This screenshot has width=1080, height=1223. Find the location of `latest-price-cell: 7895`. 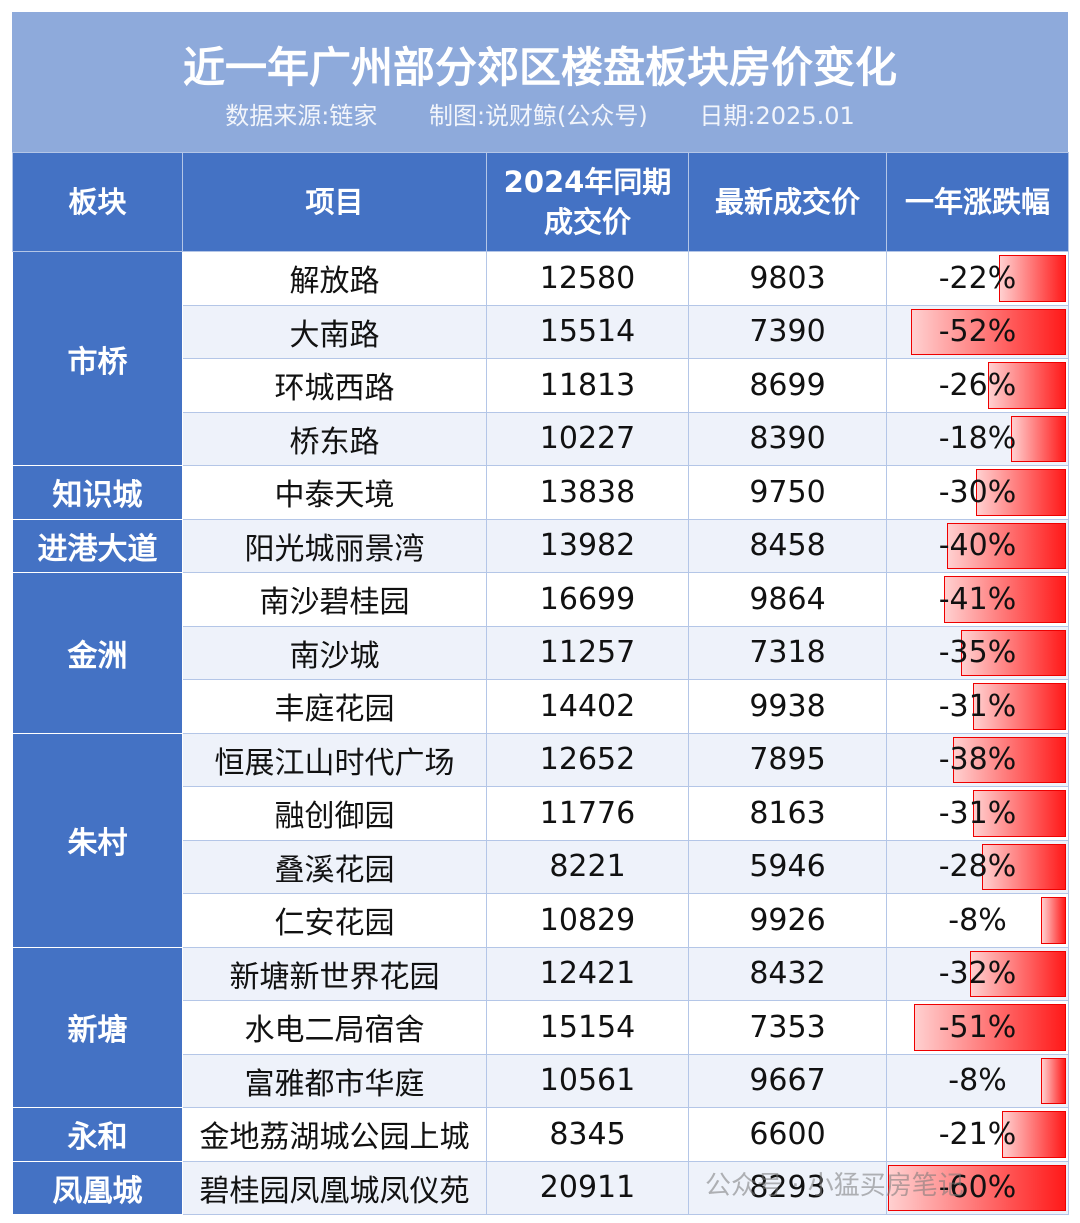

latest-price-cell: 7895 is located at coordinates (787, 759).